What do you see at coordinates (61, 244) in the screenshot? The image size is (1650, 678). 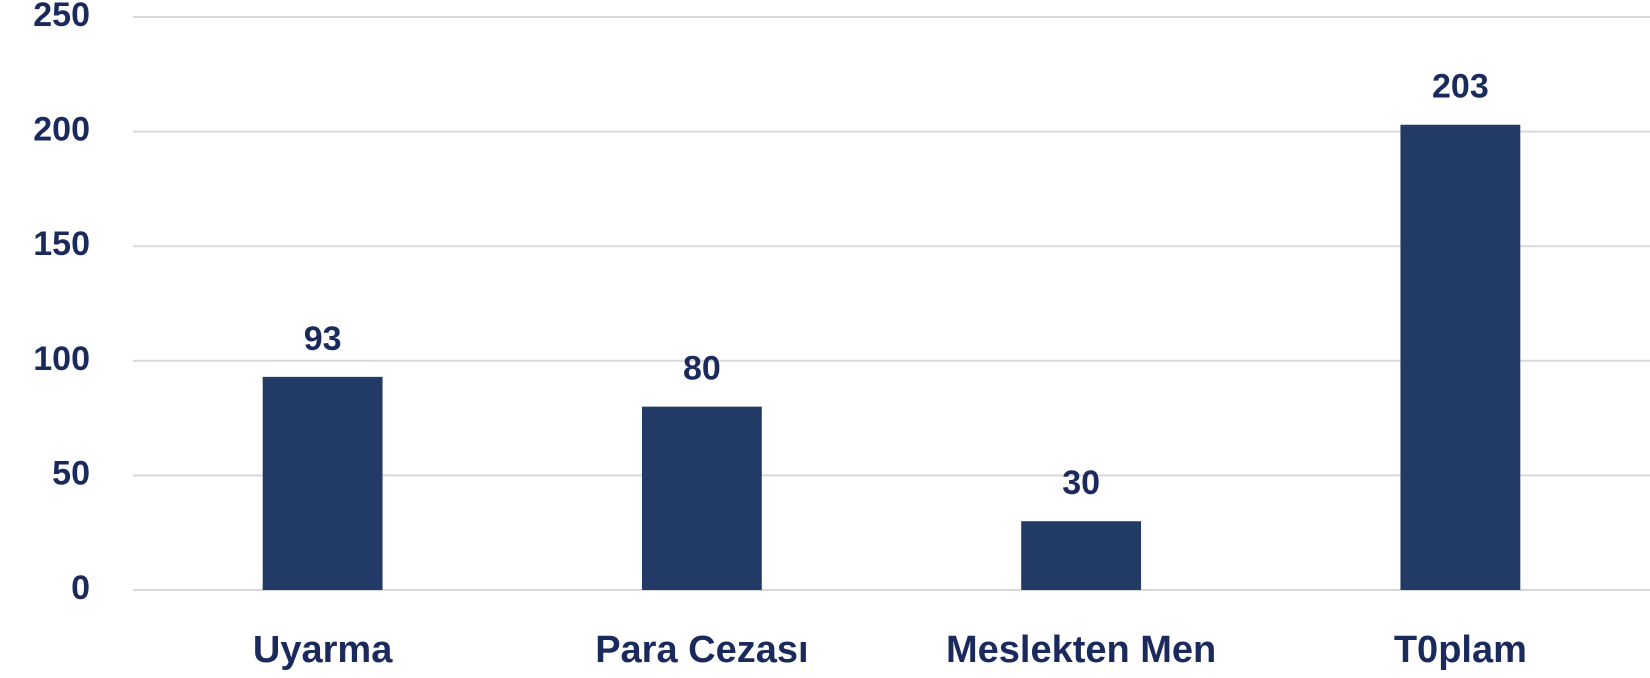 I see `y-tick-label: 150` at bounding box center [61, 244].